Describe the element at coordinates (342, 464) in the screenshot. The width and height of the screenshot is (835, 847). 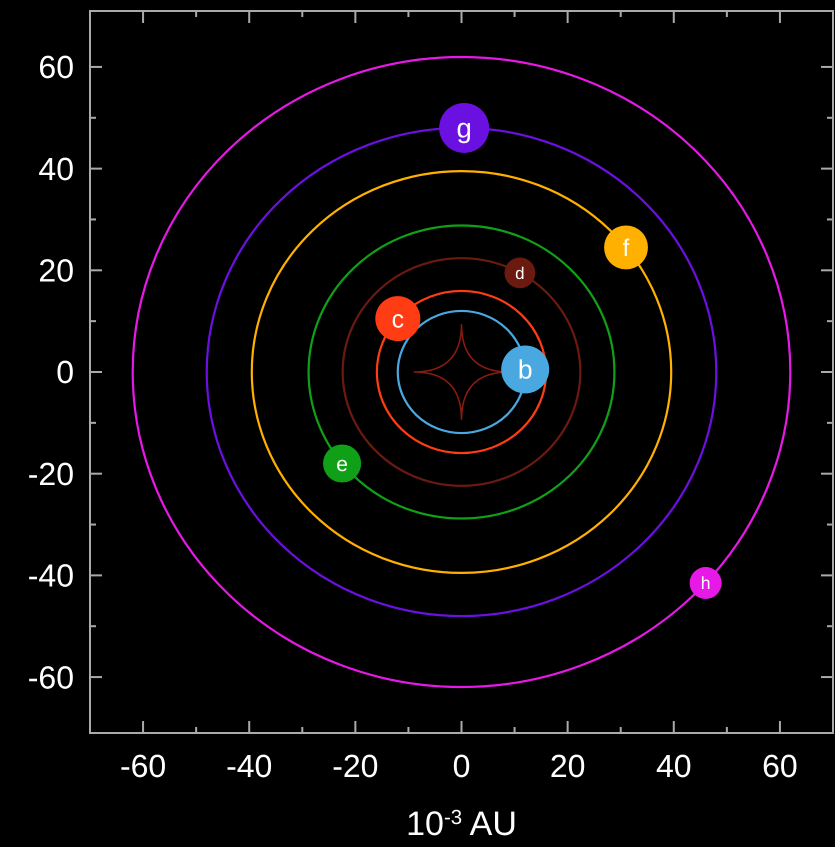
I see `series-label: e` at that location.